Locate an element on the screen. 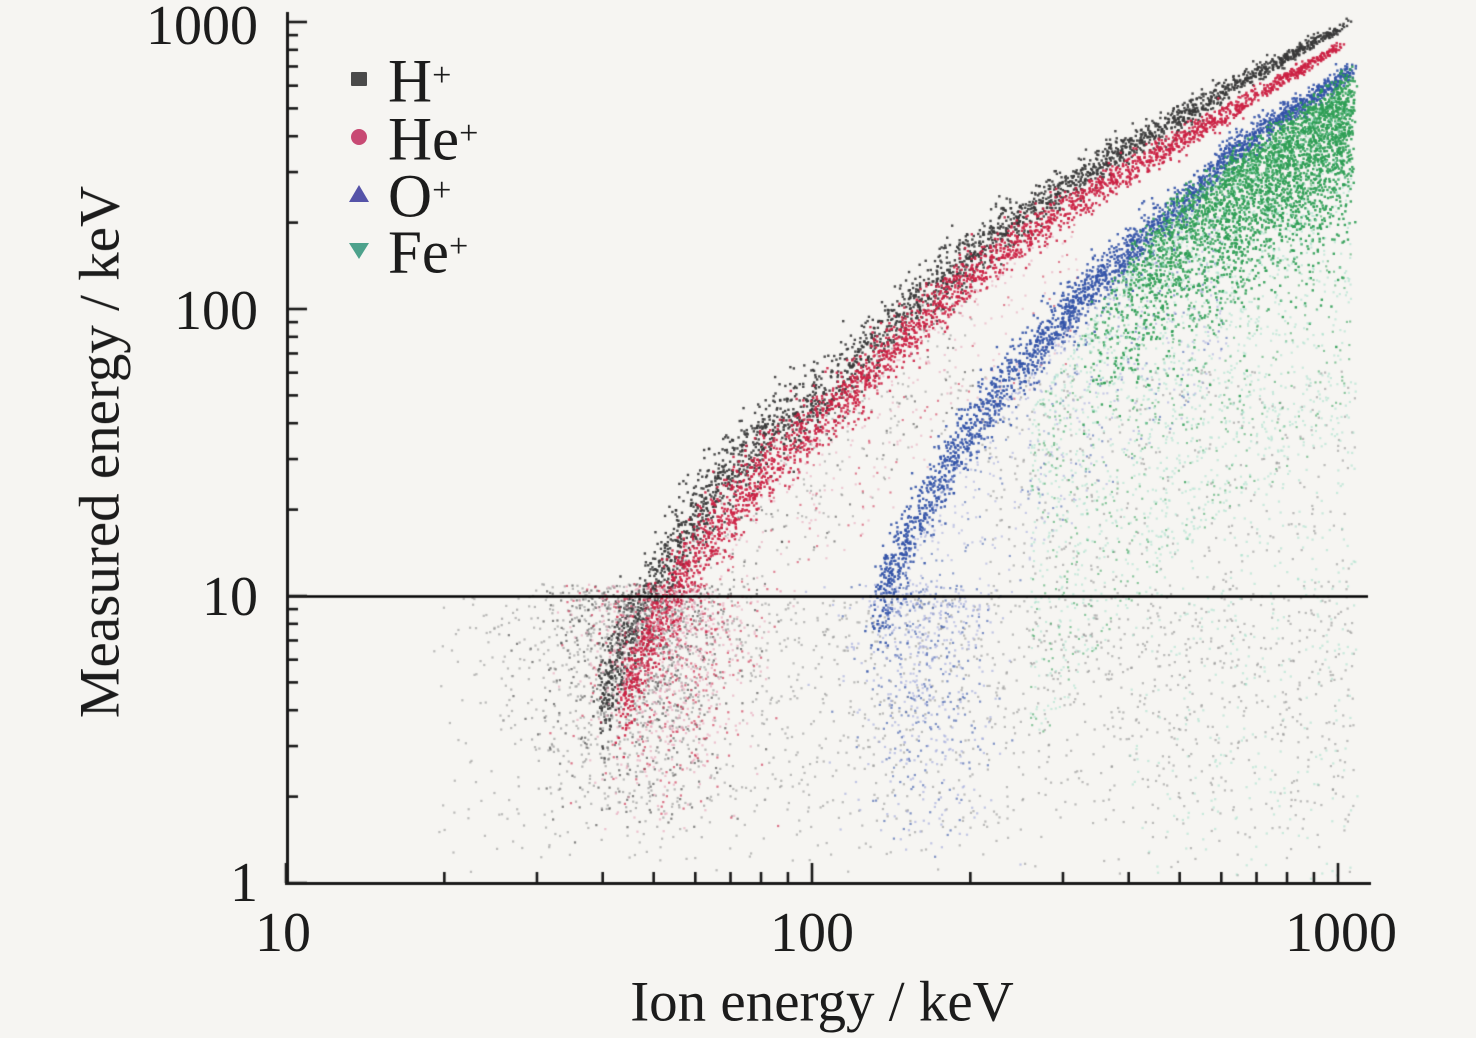 This screenshot has width=1476, height=1038. y-tick-label-100: 100 is located at coordinates (216, 311).